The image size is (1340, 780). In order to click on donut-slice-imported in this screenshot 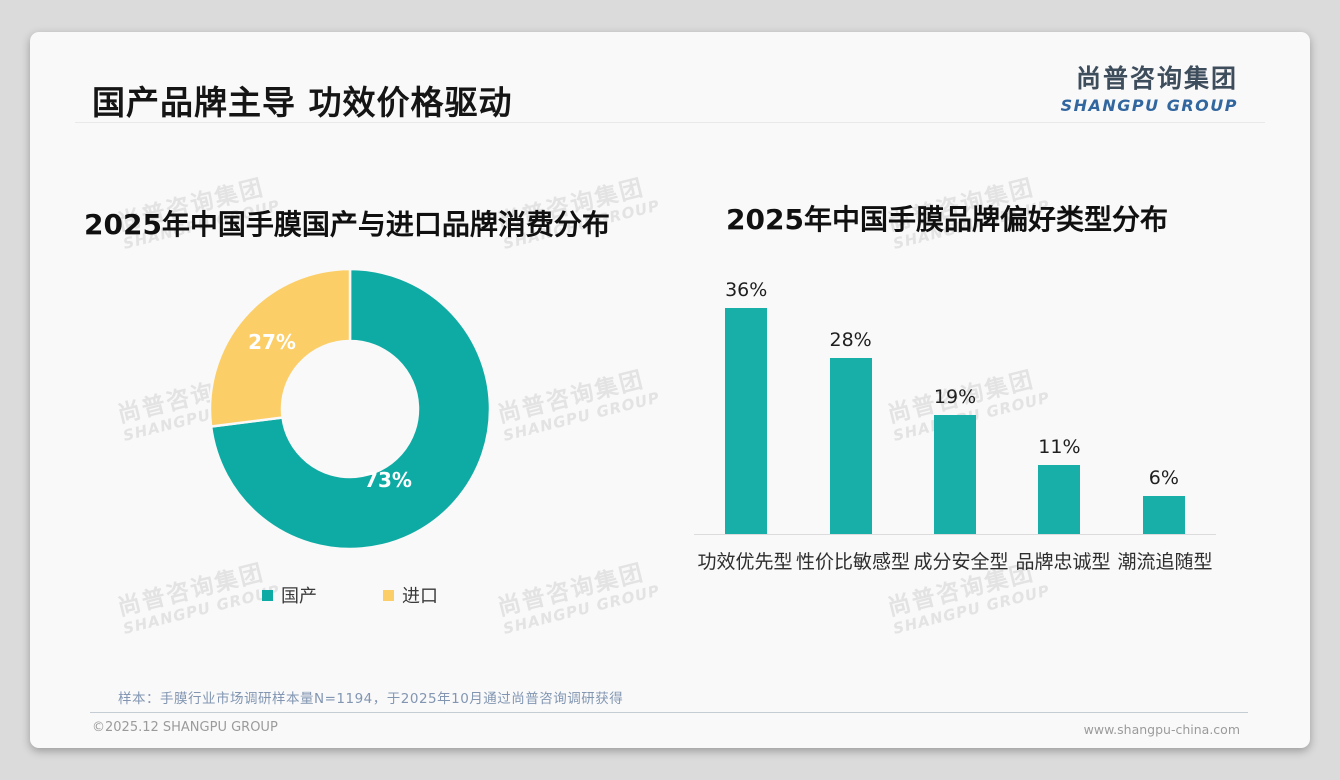, I will do `click(281, 348)`.